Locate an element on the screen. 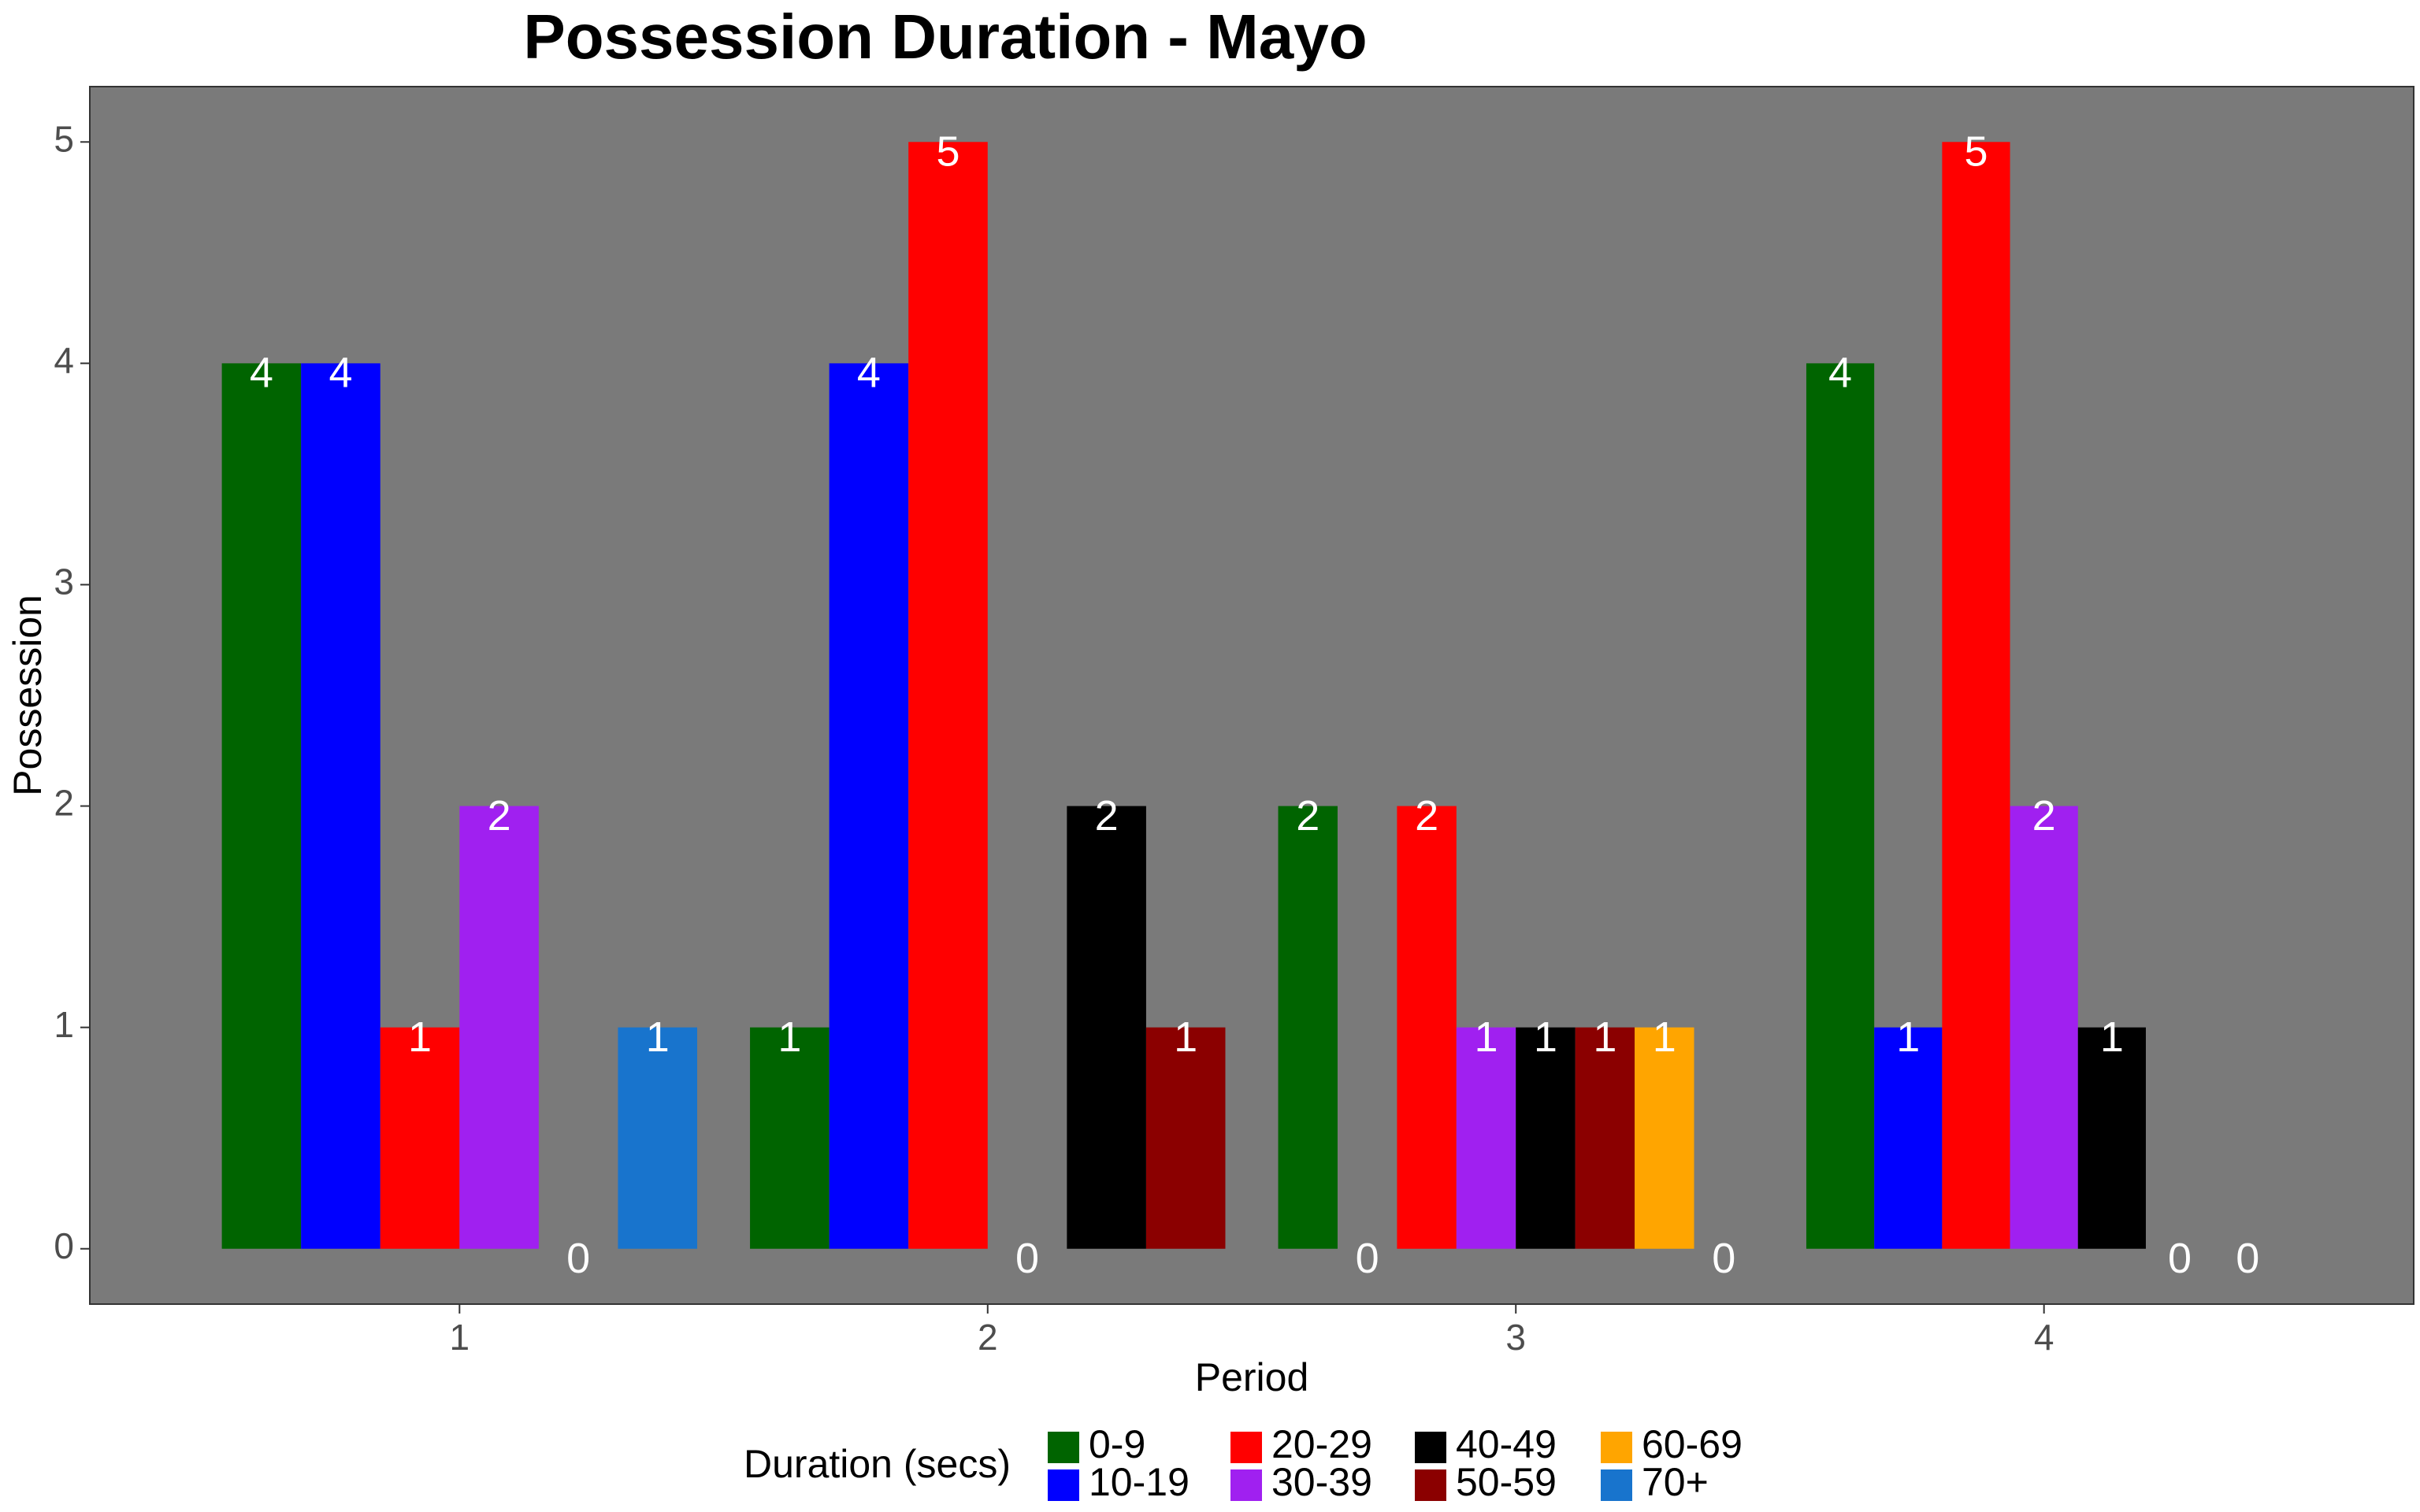 Image resolution: width=2420 pixels, height=1512 pixels. value-label-2-50-59: 1 is located at coordinates (1185, 1037).